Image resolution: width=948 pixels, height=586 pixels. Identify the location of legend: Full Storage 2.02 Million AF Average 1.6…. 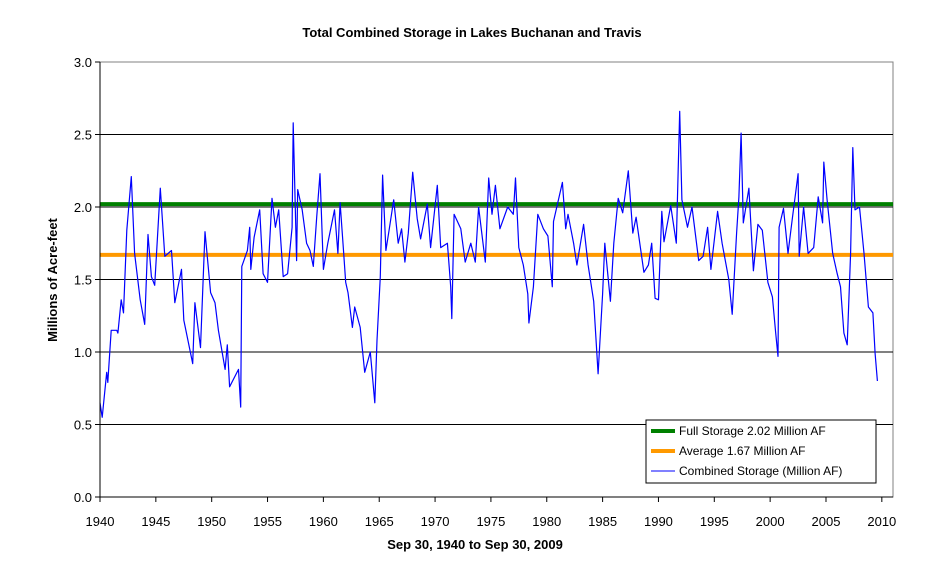
(761, 451).